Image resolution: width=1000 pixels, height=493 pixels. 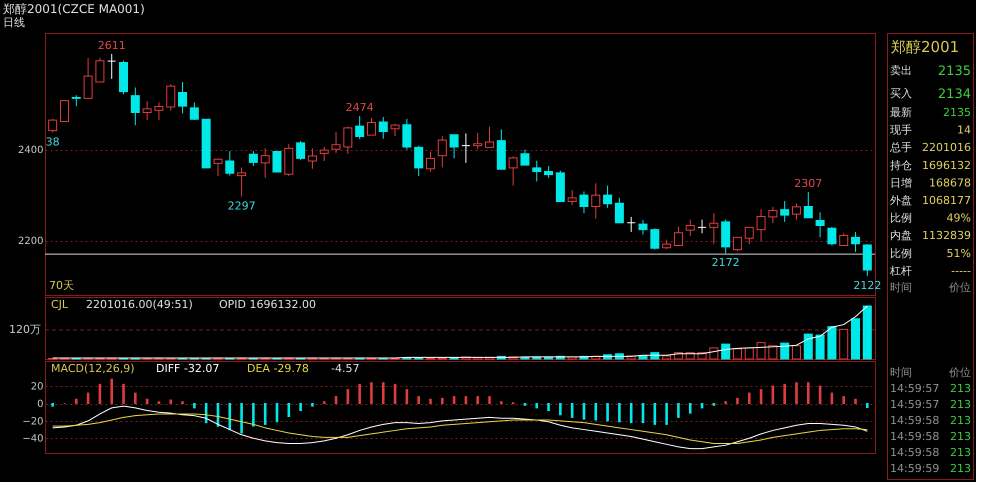 What do you see at coordinates (139, 304) in the screenshot?
I see `annotation: 2201016.00(49:51)` at bounding box center [139, 304].